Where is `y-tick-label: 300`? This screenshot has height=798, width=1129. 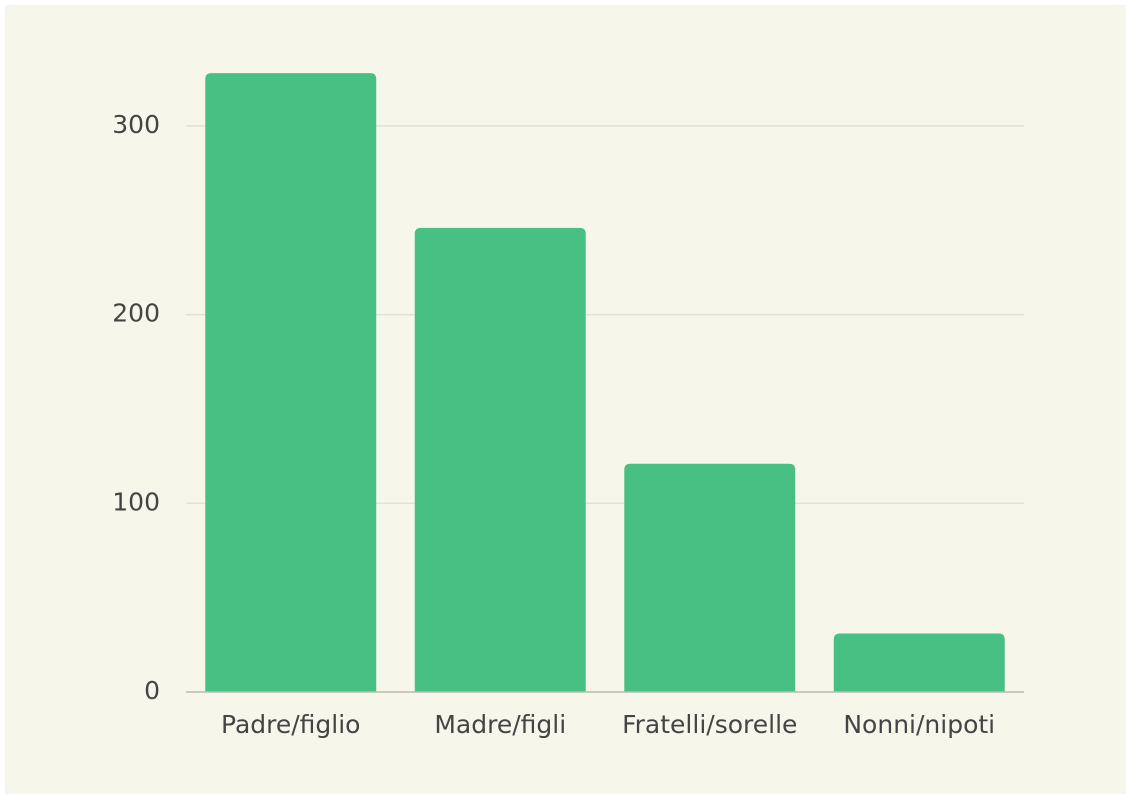 y-tick-label: 300 is located at coordinates (136, 124).